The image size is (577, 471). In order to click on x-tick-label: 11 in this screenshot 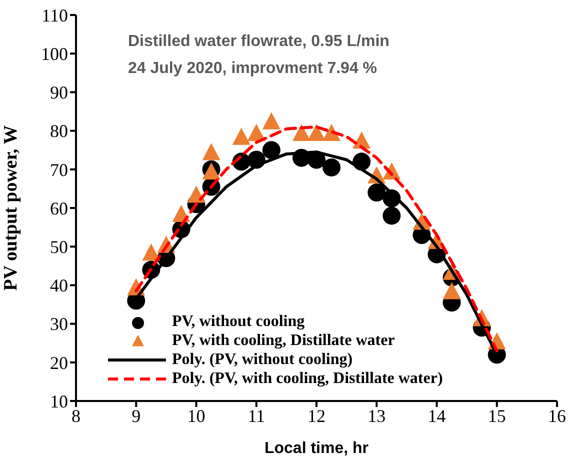, I will do `click(257, 416)`.